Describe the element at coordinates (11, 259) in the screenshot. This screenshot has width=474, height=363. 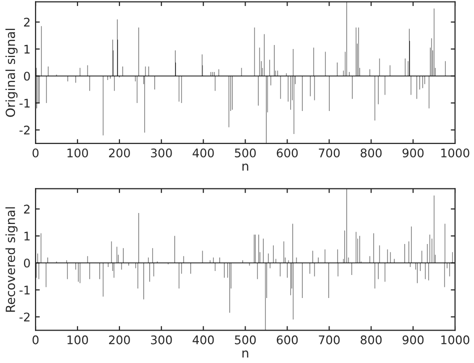
I see `y-axis-title: Recovered signal` at that location.